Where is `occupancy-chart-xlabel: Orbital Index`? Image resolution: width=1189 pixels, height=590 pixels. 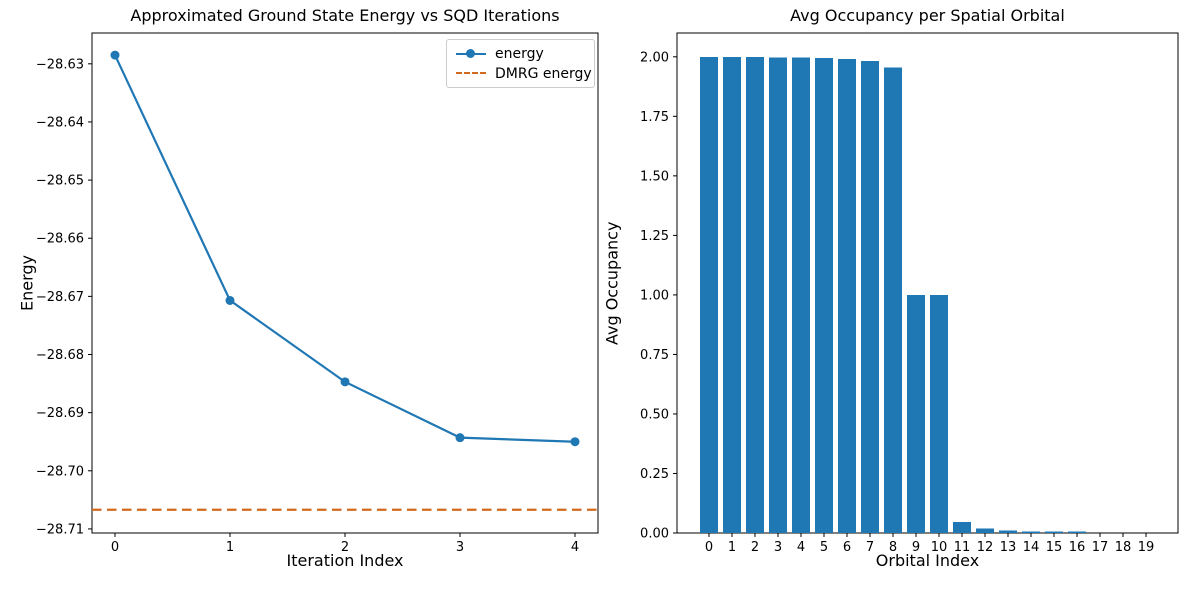
occupancy-chart-xlabel: Orbital Index is located at coordinates (927, 560).